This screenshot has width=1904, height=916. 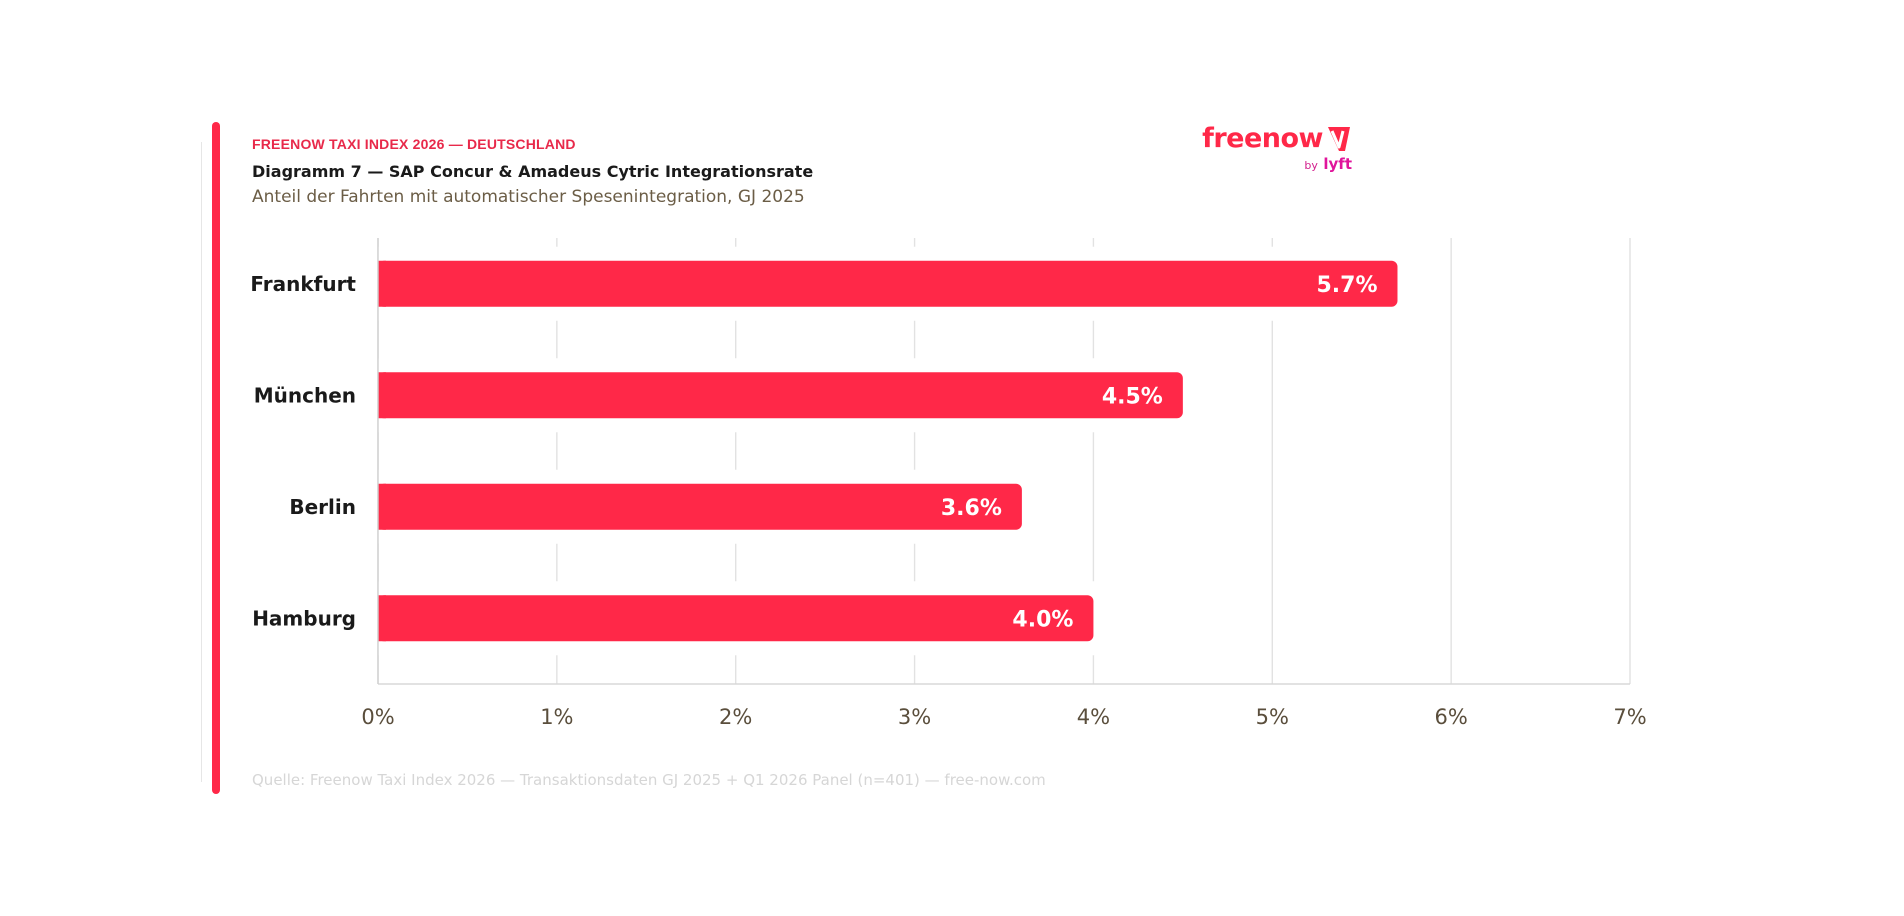 I want to click on bar-value-label: 4.0%, so click(x=1042, y=619).